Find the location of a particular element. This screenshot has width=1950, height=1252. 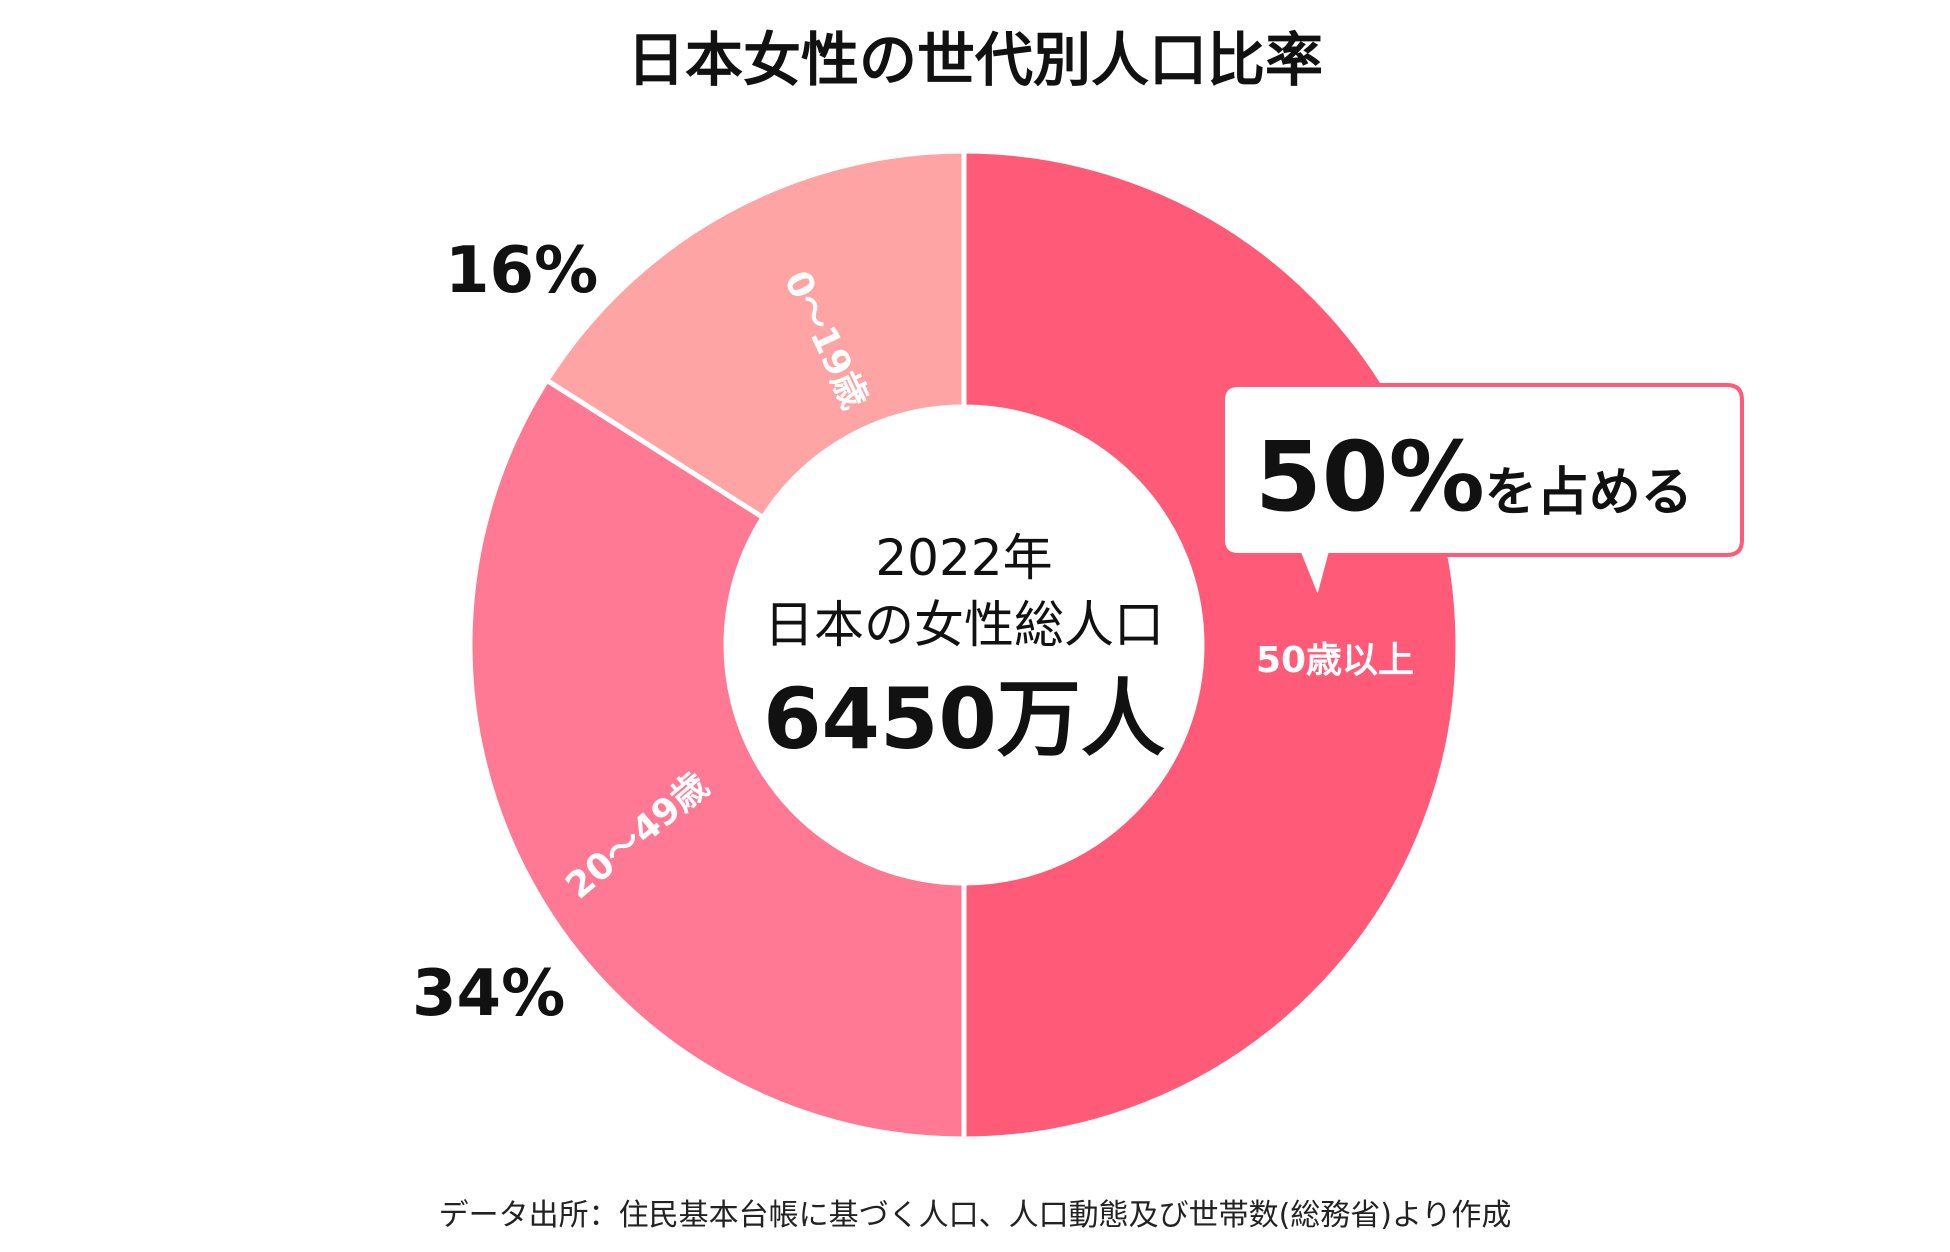

center-total: 6450万人 is located at coordinates (964, 719).